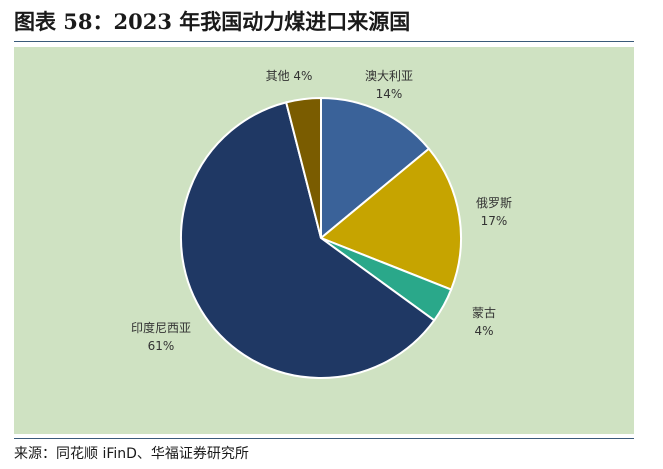 This screenshot has height=469, width=663. What do you see at coordinates (161, 346) in the screenshot?
I see `slice-value-label: 61%` at bounding box center [161, 346].